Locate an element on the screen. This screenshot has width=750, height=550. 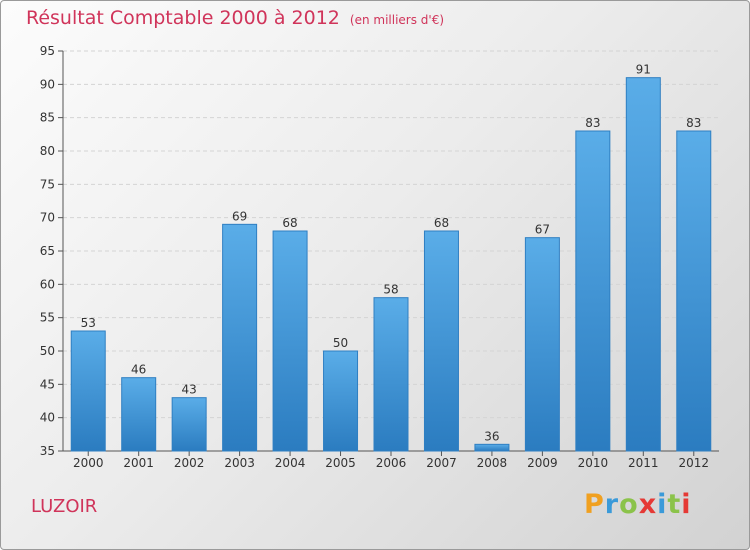
value-label: 36 is located at coordinates (491, 436).